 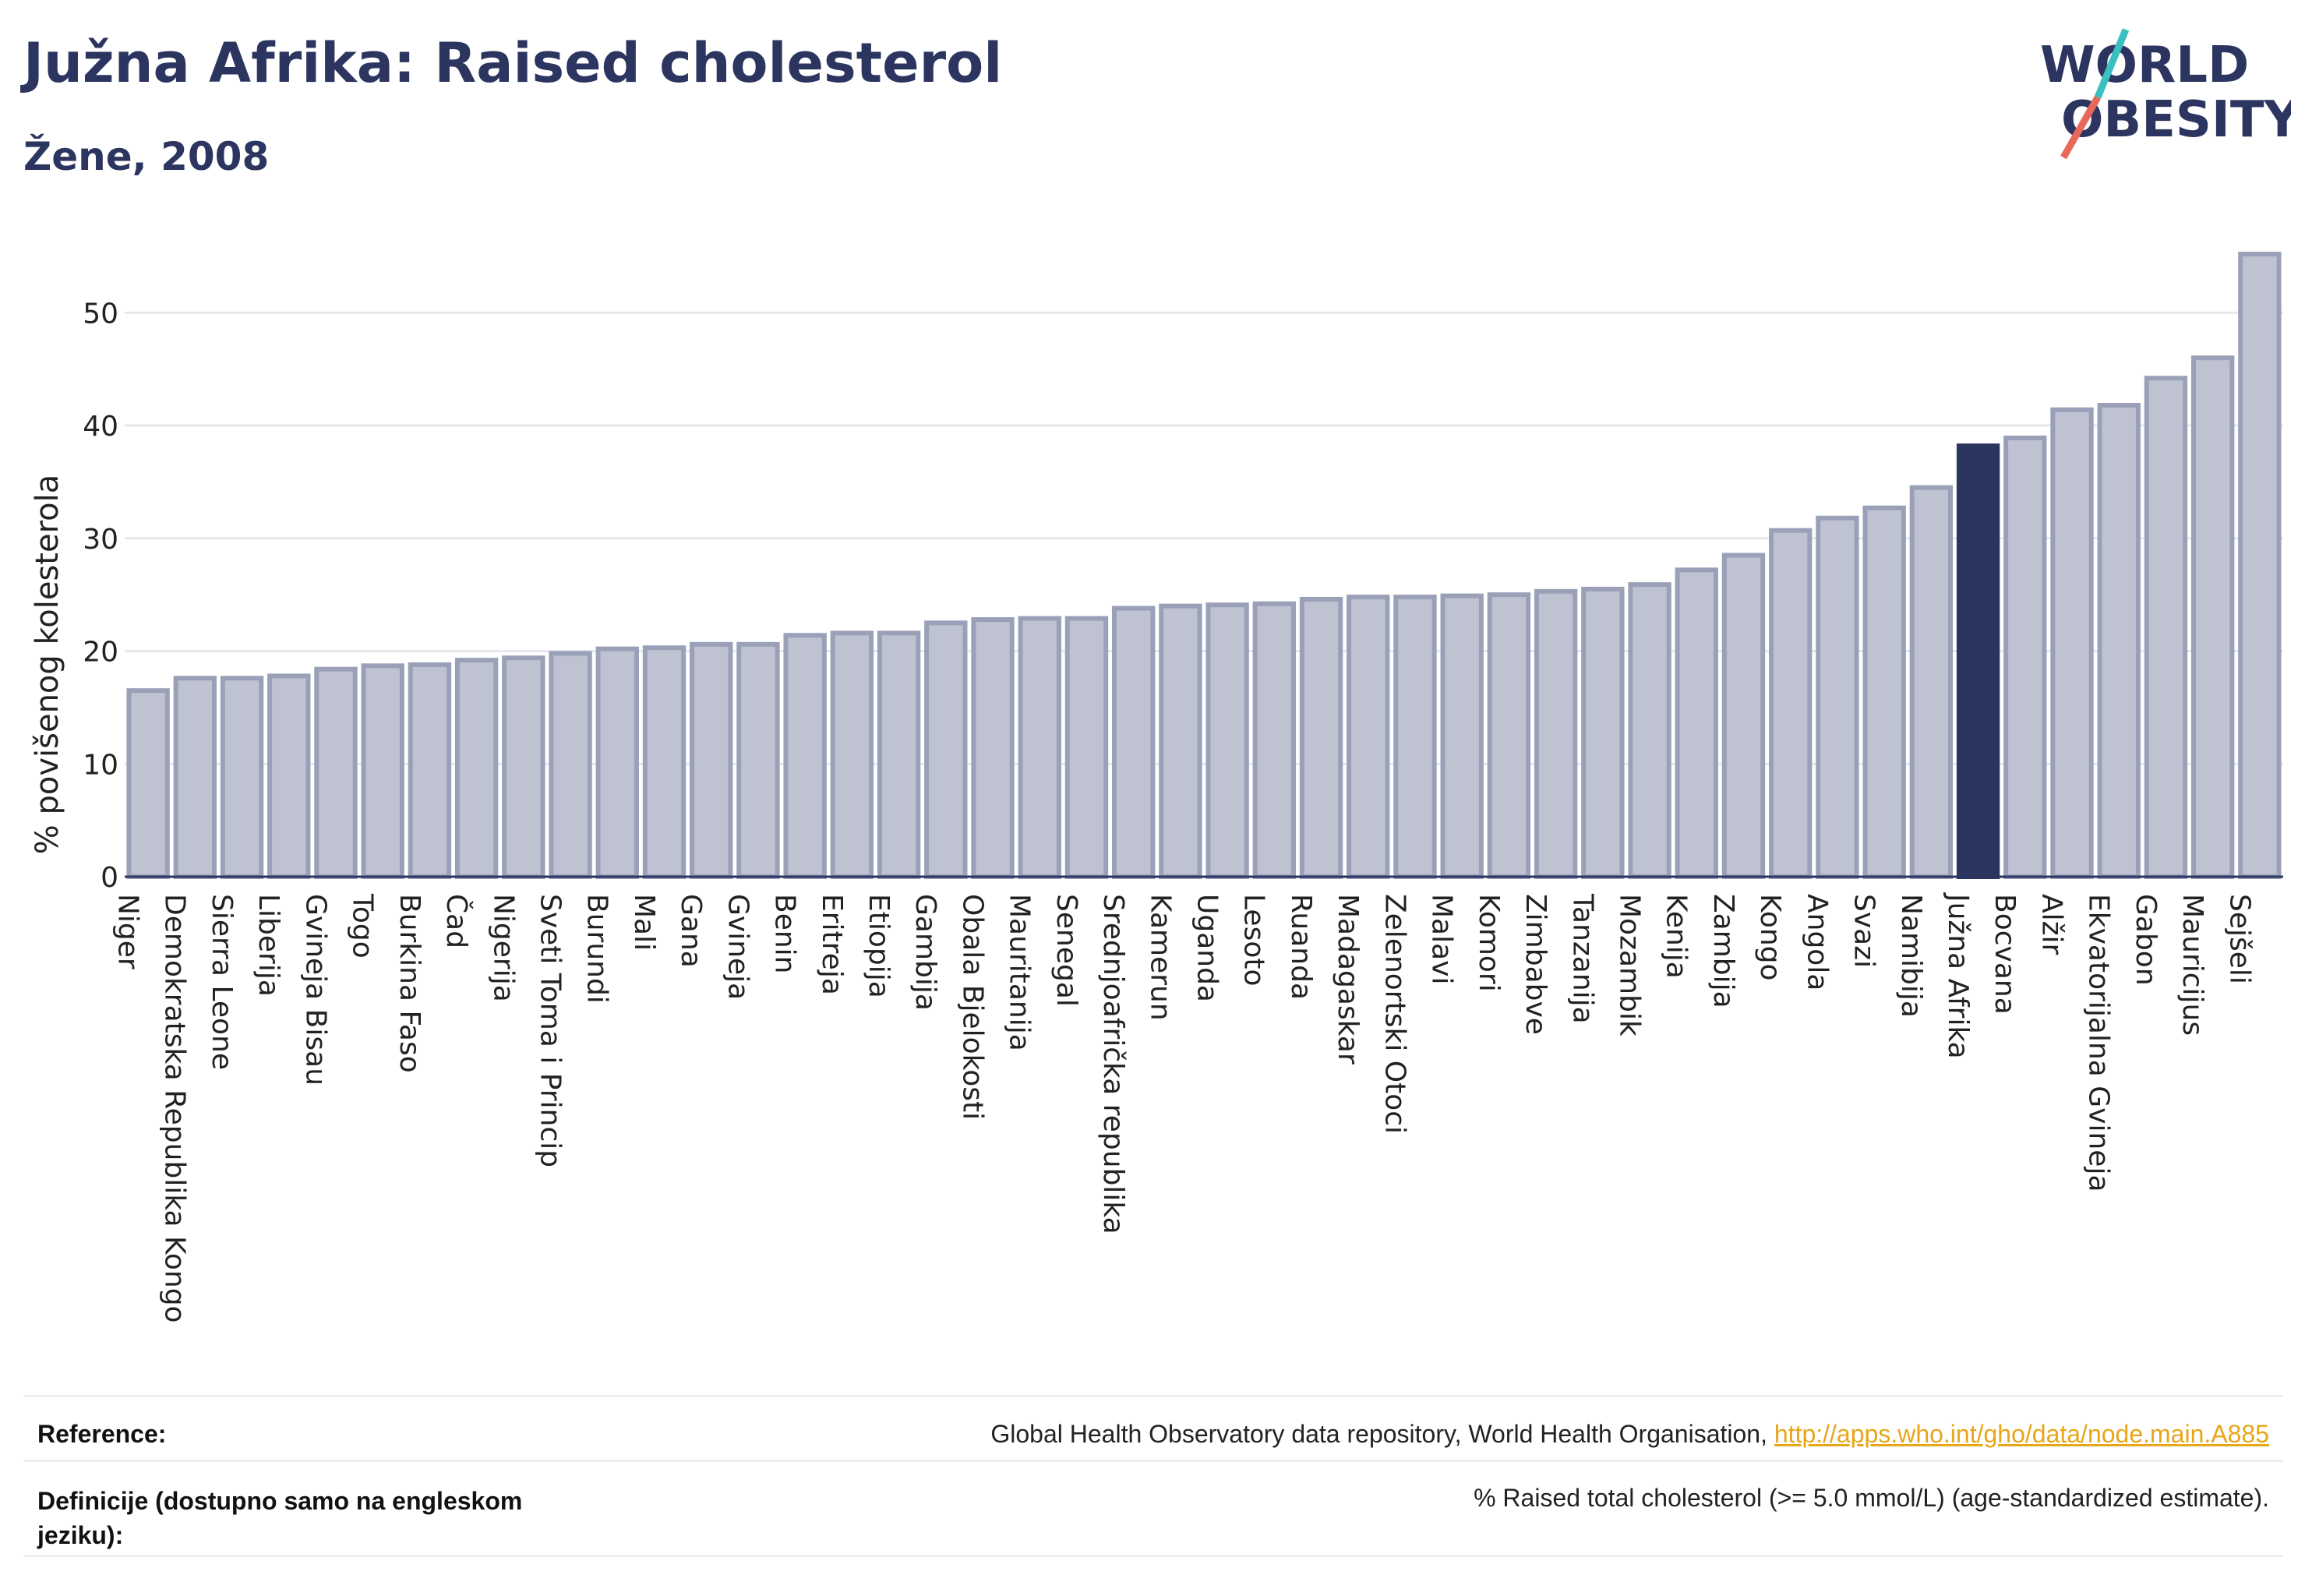 I want to click on world-obesity-logo: WORLD OBESITY, so click(x=2158, y=93).